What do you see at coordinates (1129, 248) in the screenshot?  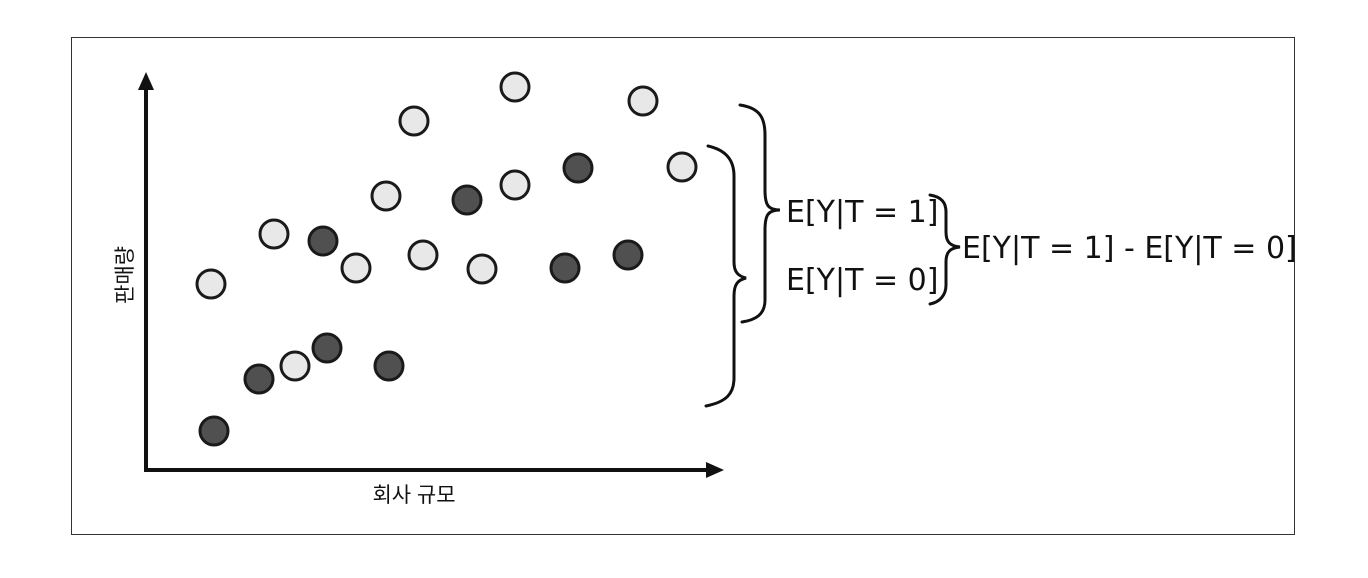 I see `annotation-difference: E[Y|T = 1] - E[Y|T = 0]` at bounding box center [1129, 248].